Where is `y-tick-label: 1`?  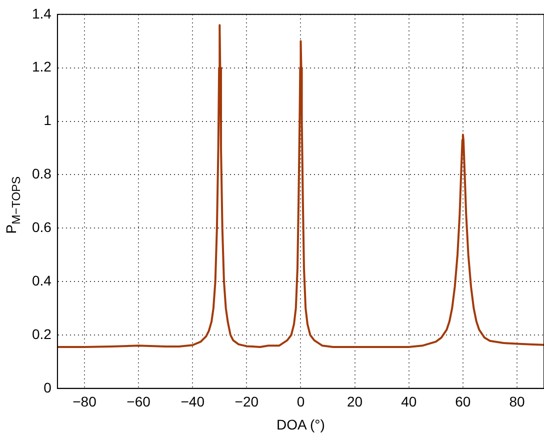
y-tick-label: 1 is located at coordinates (48, 120).